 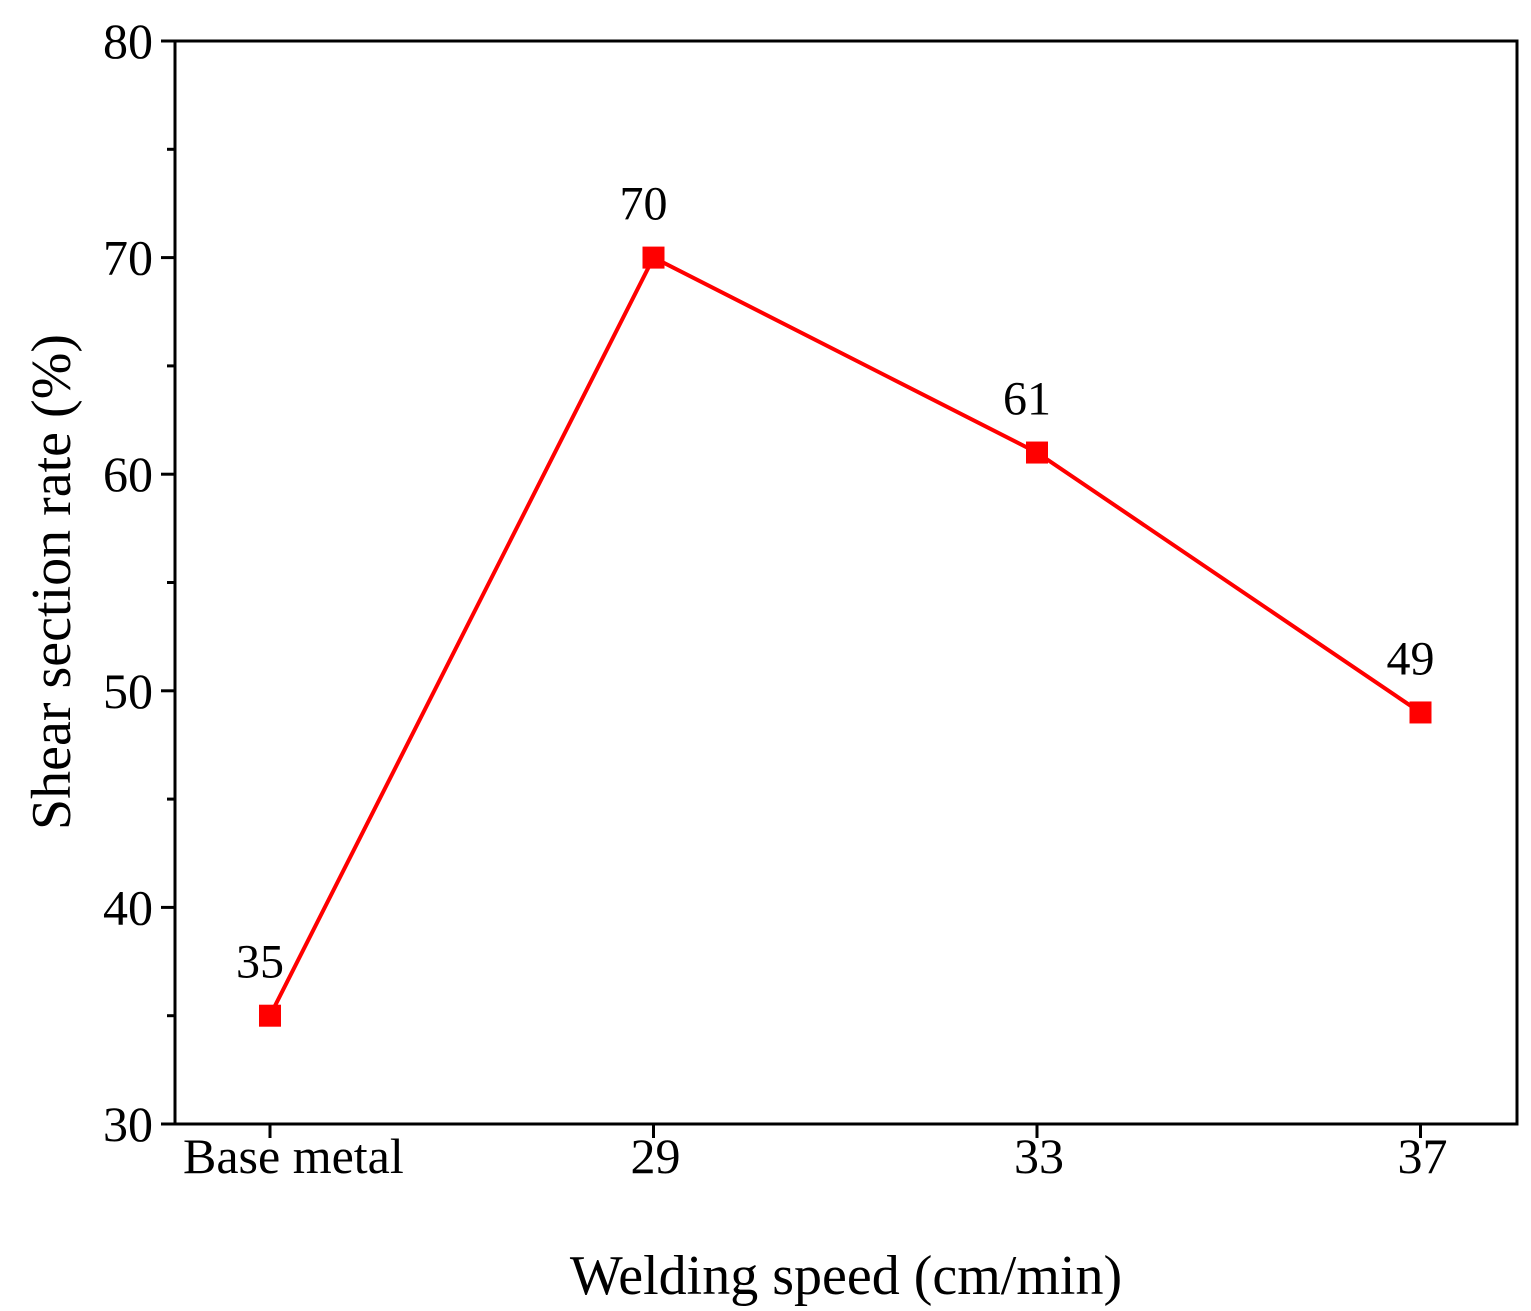 What do you see at coordinates (128, 691) in the screenshot?
I see `y-tick-label: 50` at bounding box center [128, 691].